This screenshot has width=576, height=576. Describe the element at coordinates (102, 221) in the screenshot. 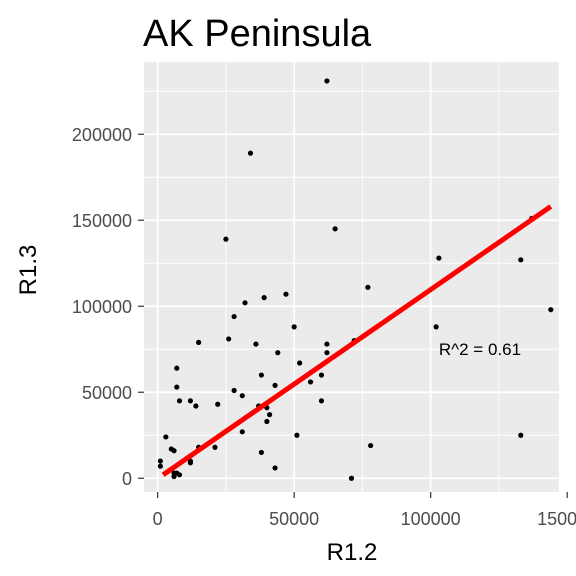

I see `y-tick-label: 150000` at that location.